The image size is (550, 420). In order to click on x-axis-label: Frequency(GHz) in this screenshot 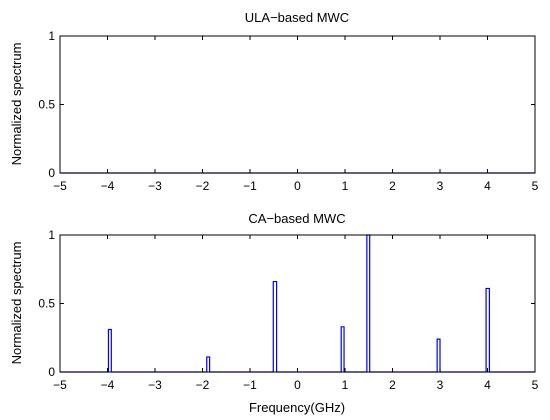, I will do `click(297, 407)`.